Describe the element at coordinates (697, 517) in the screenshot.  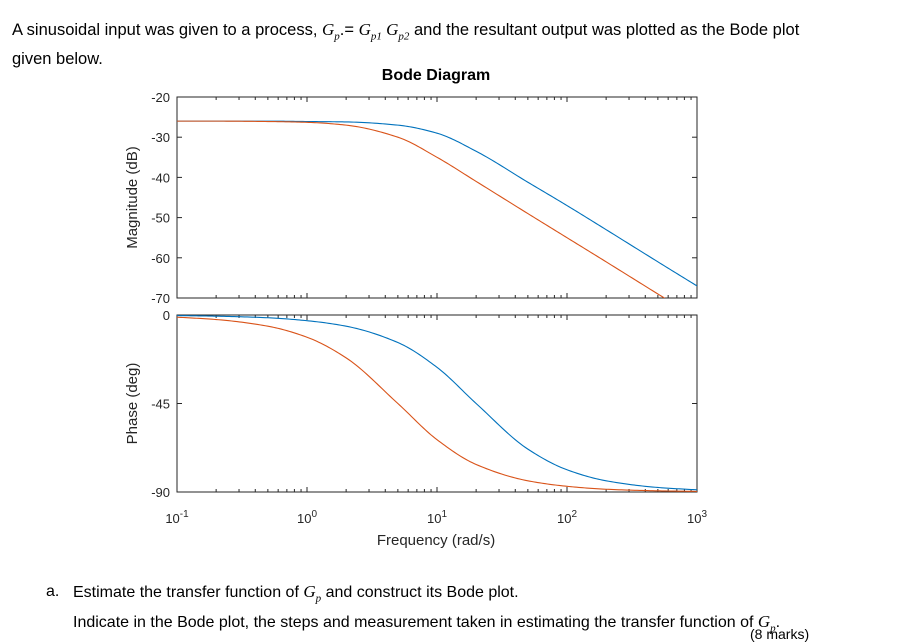
I see `xtick-label: 10³` at that location.